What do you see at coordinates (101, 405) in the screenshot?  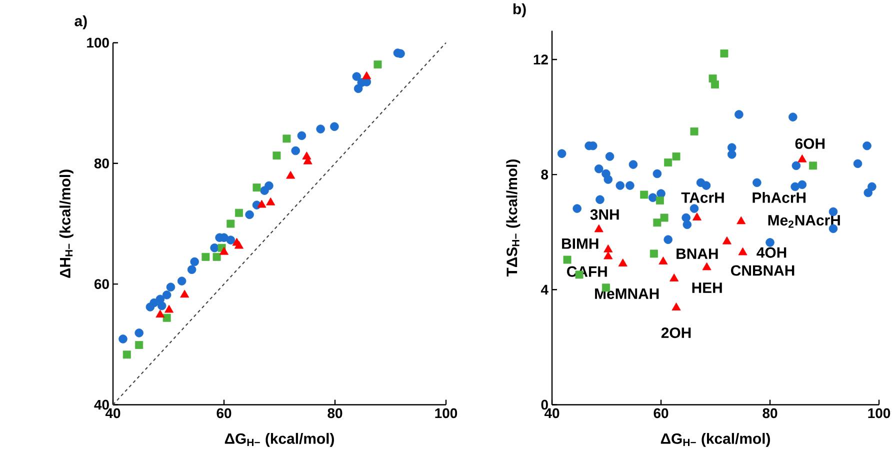 I see `y-tick-label: 40` at bounding box center [101, 405].